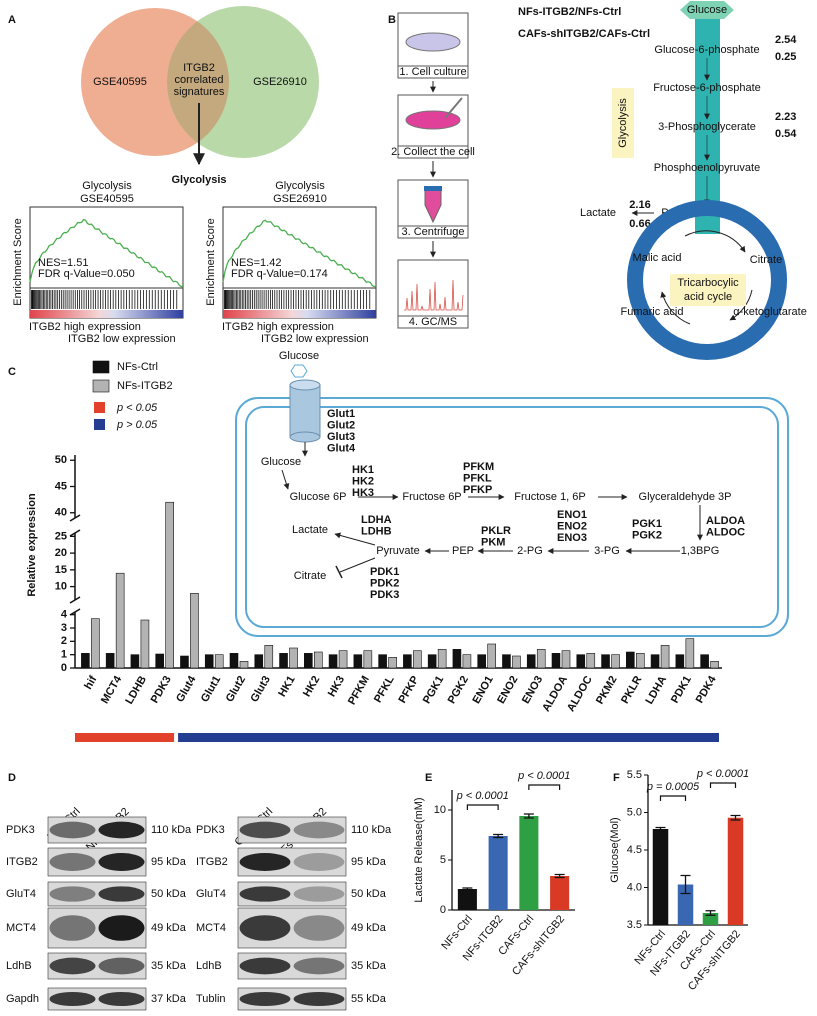 This screenshot has height=1016, width=817. Describe the element at coordinates (408, 689) in the screenshot. I see `x-tick-label: PFKP` at that location.